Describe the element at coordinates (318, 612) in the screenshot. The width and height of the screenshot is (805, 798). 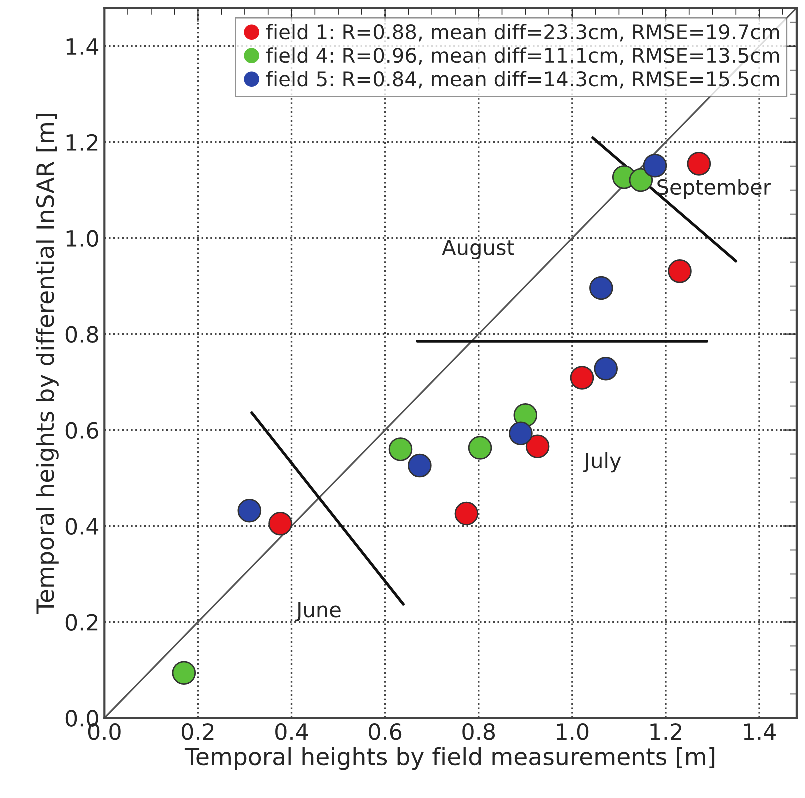
I see `annotation: June` at that location.